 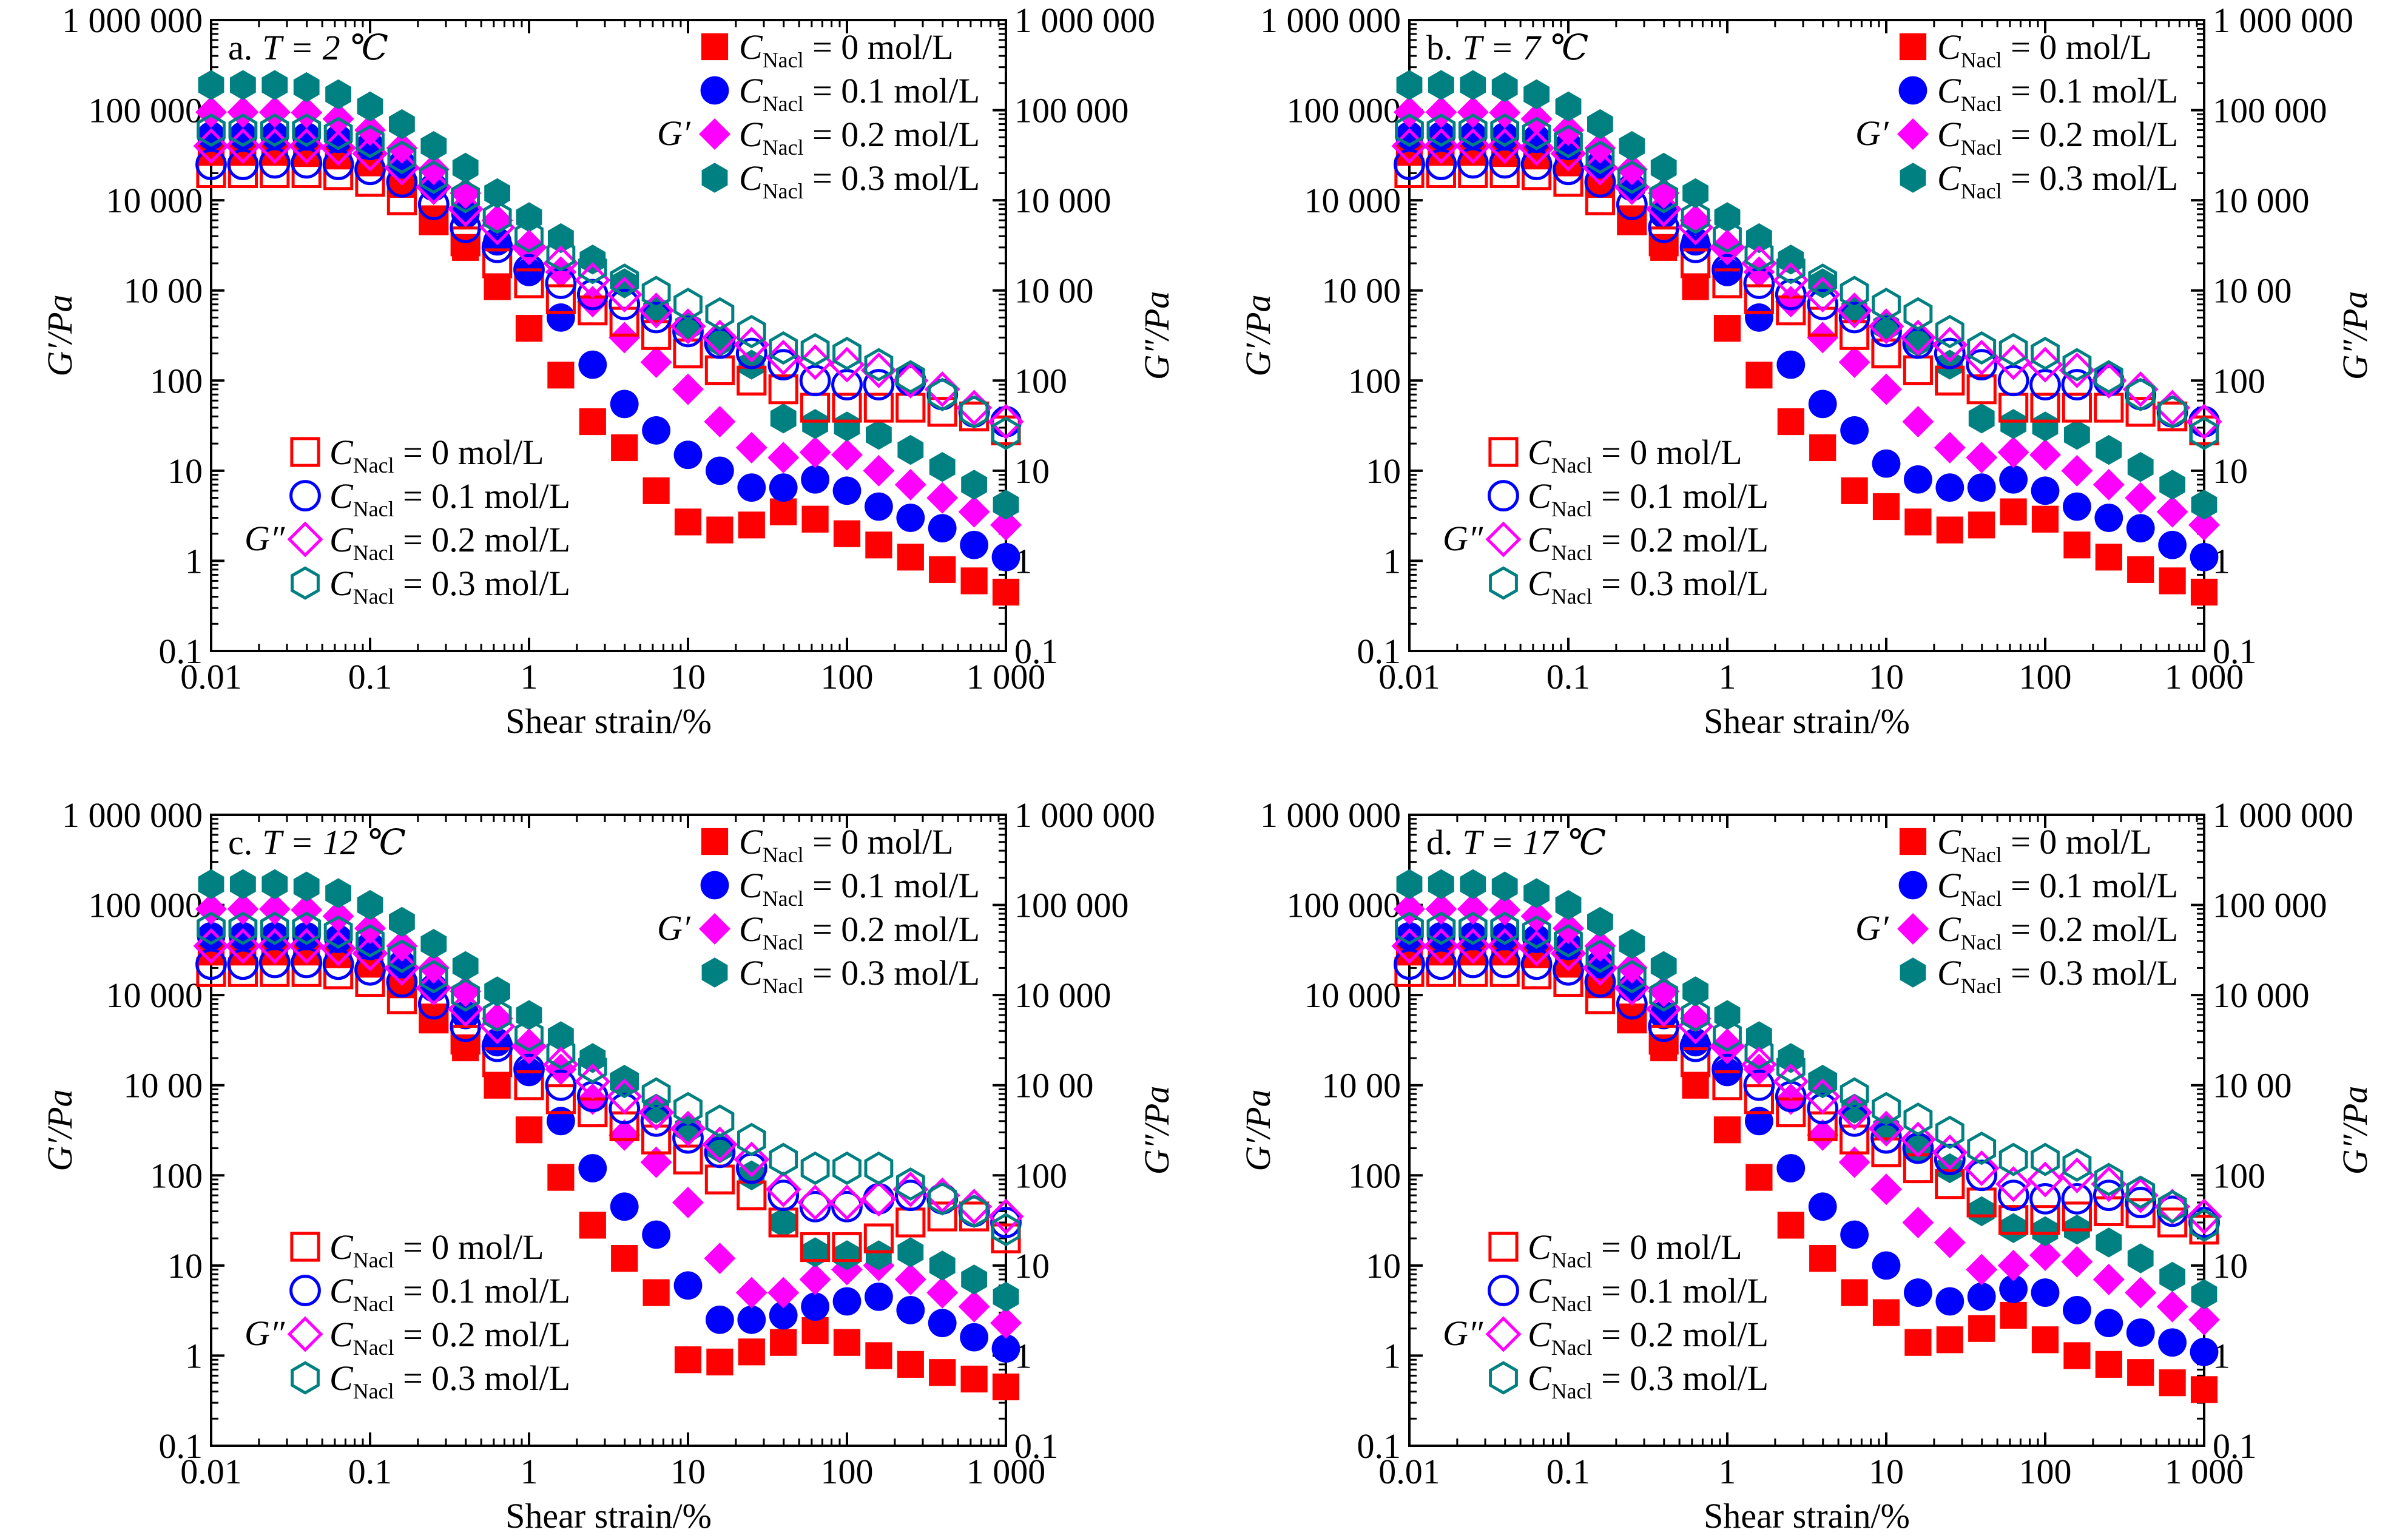 I want to click on y-axis-label-right: G″/Pa, so click(x=2355, y=335).